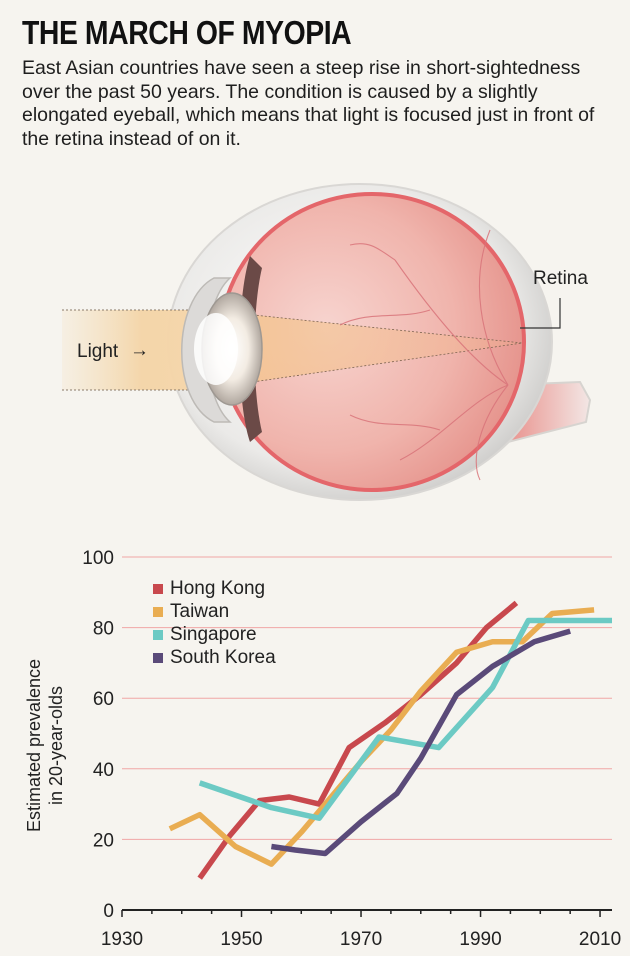 The width and height of the screenshot is (630, 956). I want to click on series-line-south-korea, so click(421, 742).